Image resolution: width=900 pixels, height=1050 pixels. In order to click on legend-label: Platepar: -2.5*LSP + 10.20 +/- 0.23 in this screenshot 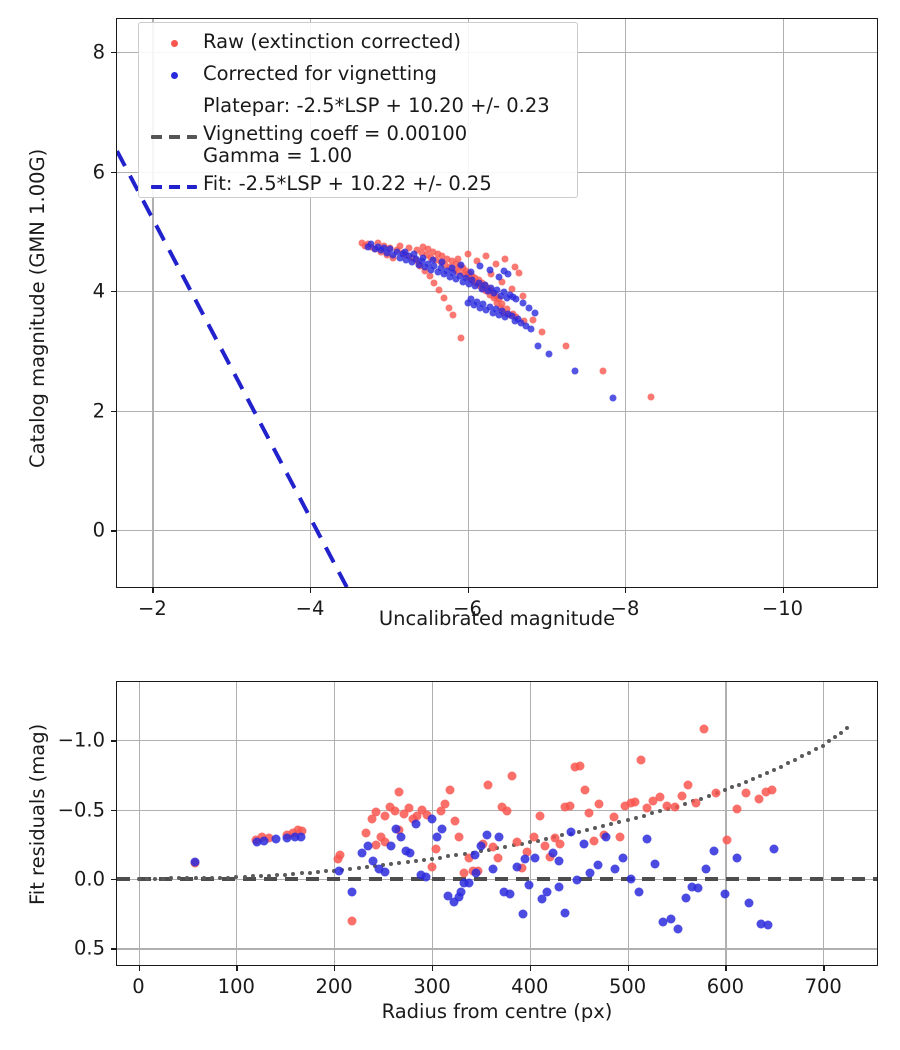, I will do `click(376, 105)`.